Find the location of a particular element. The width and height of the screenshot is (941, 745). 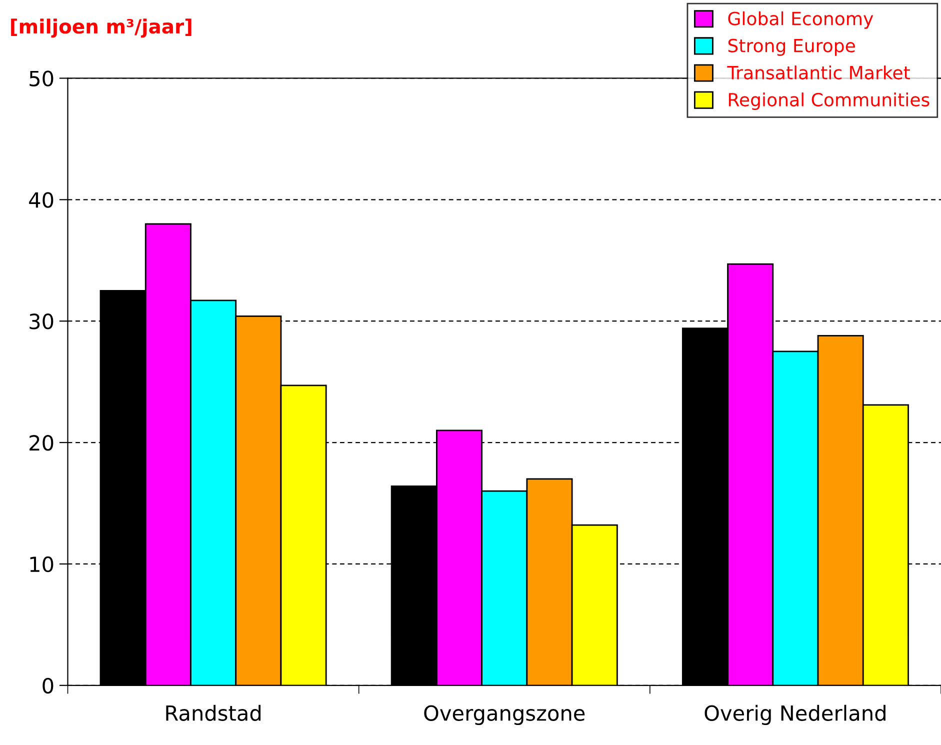

x-tick-label: Randstad is located at coordinates (213, 712).